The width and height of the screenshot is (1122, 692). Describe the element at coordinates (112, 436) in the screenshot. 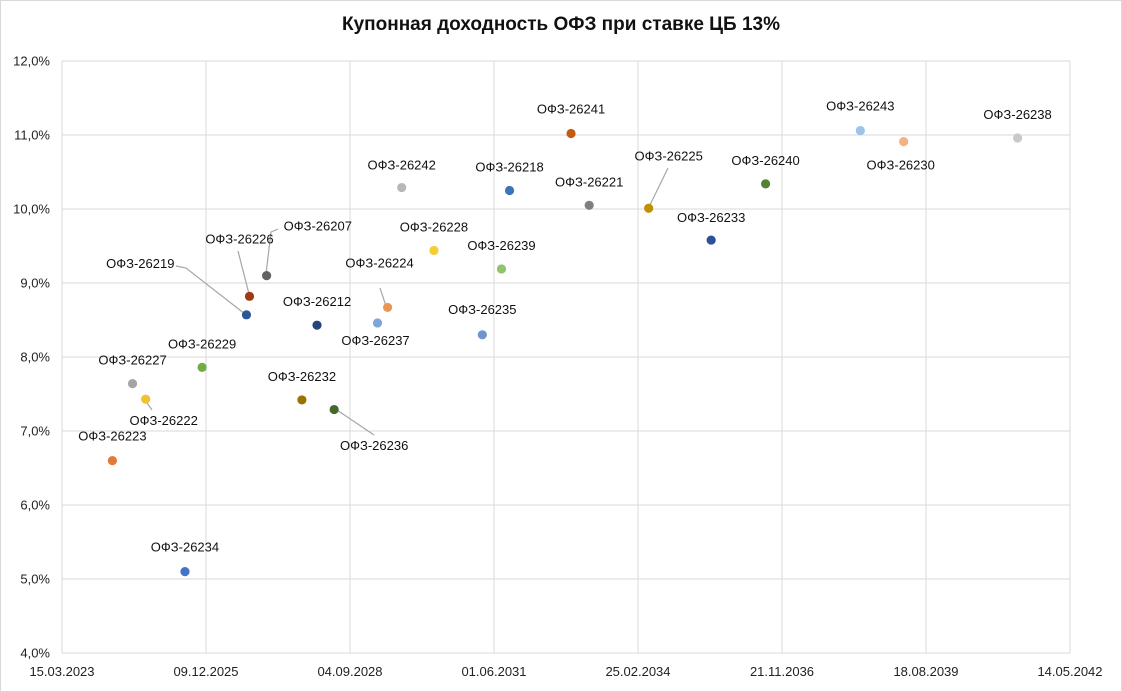

I see `data-label: ОФЗ-26223` at that location.